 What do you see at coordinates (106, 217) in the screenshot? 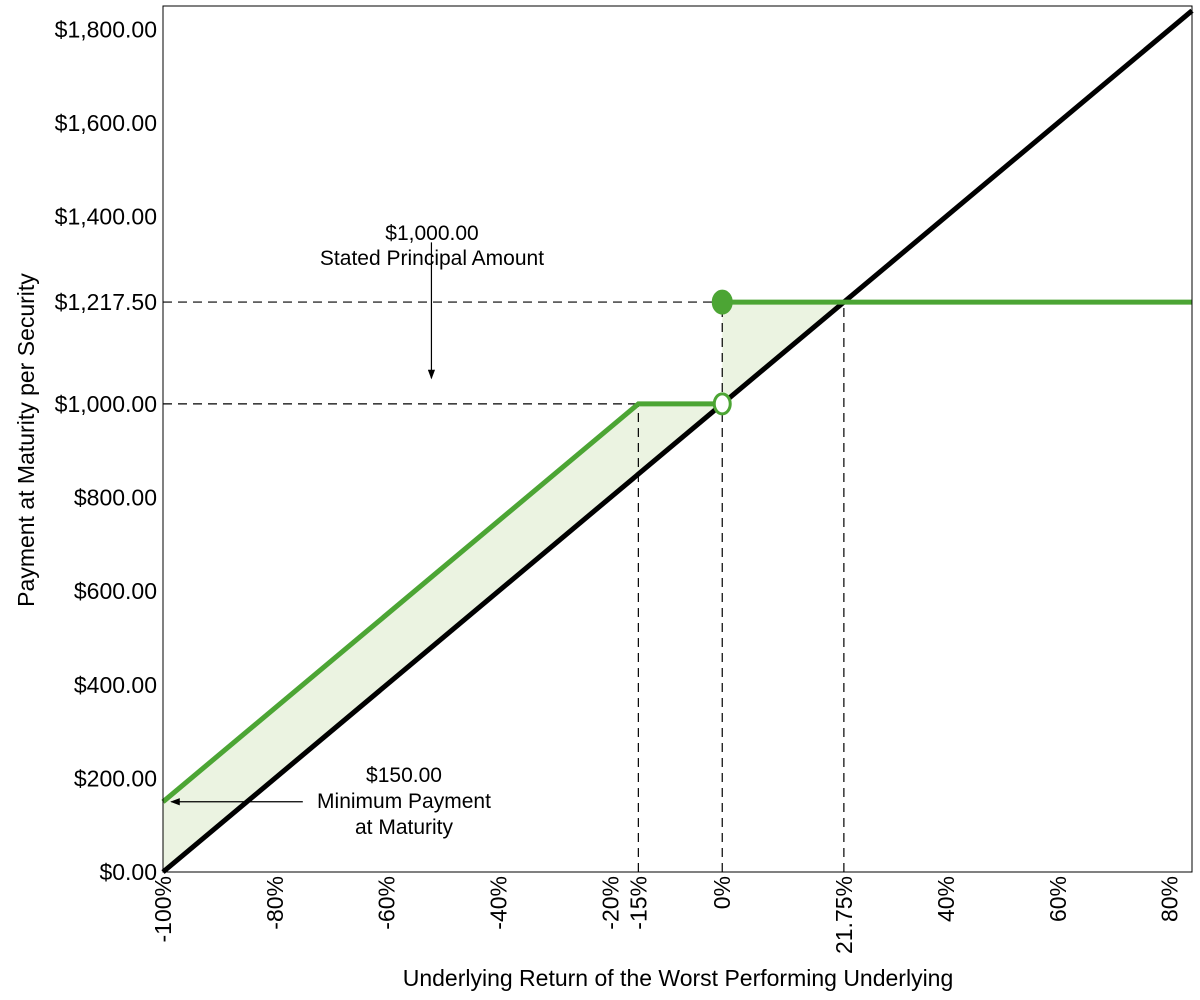
I see `y-tick-label: $1,400.00` at bounding box center [106, 217].